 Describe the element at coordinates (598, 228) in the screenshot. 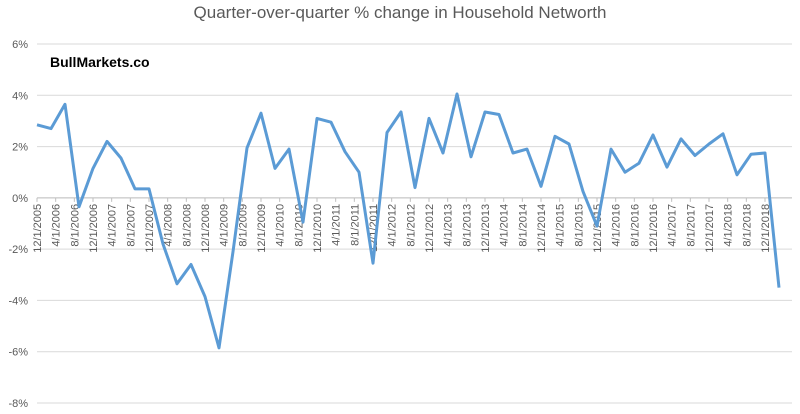

I see `x-tick-label: 12/1/2015` at that location.